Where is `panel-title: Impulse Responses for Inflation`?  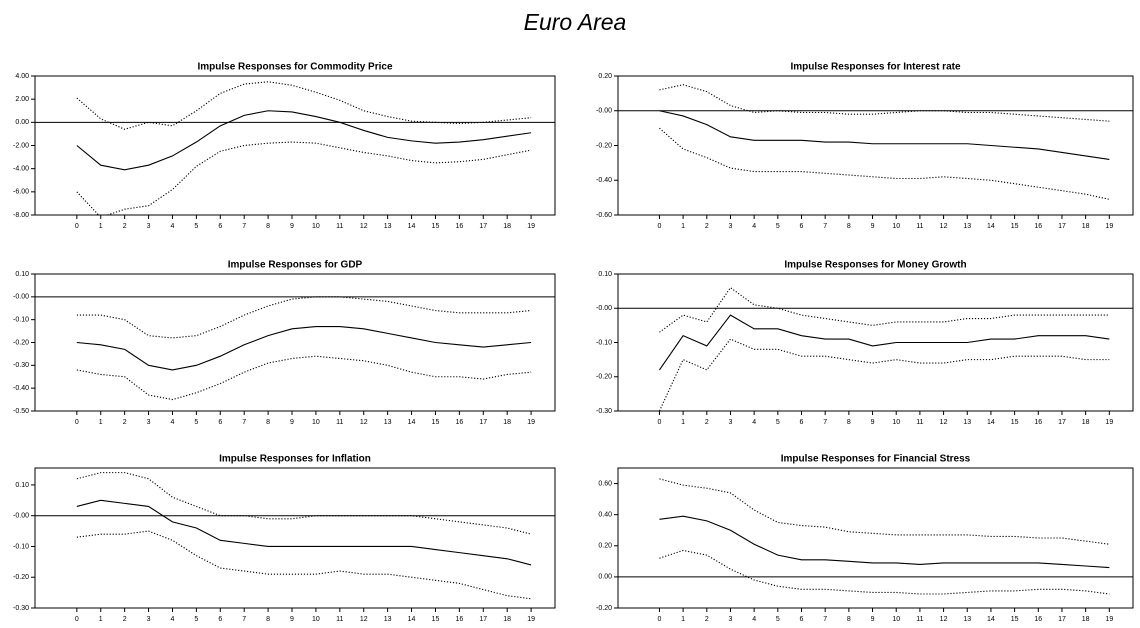 panel-title: Impulse Responses for Inflation is located at coordinates (295, 459).